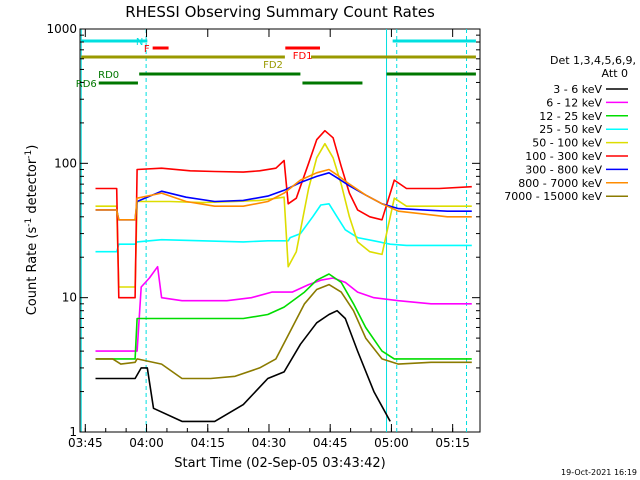 The height and width of the screenshot is (480, 640). Describe the element at coordinates (563, 169) in the screenshot. I see `legend-label-6: 300 - 800 keV` at that location.